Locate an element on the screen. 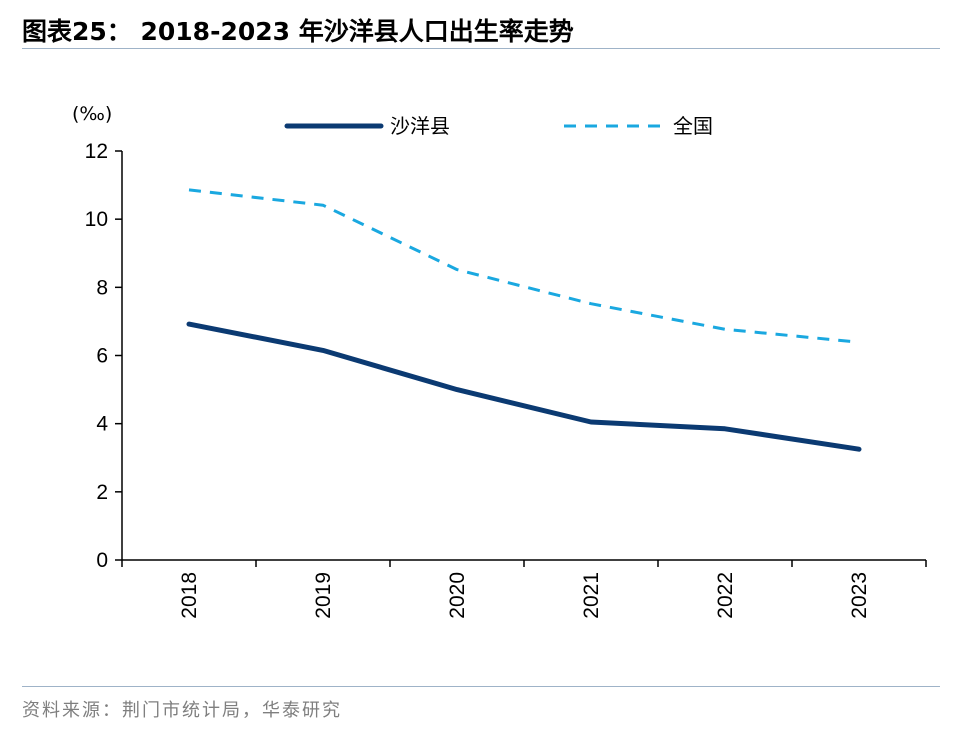  y-tick-label: 8 is located at coordinates (102, 287).